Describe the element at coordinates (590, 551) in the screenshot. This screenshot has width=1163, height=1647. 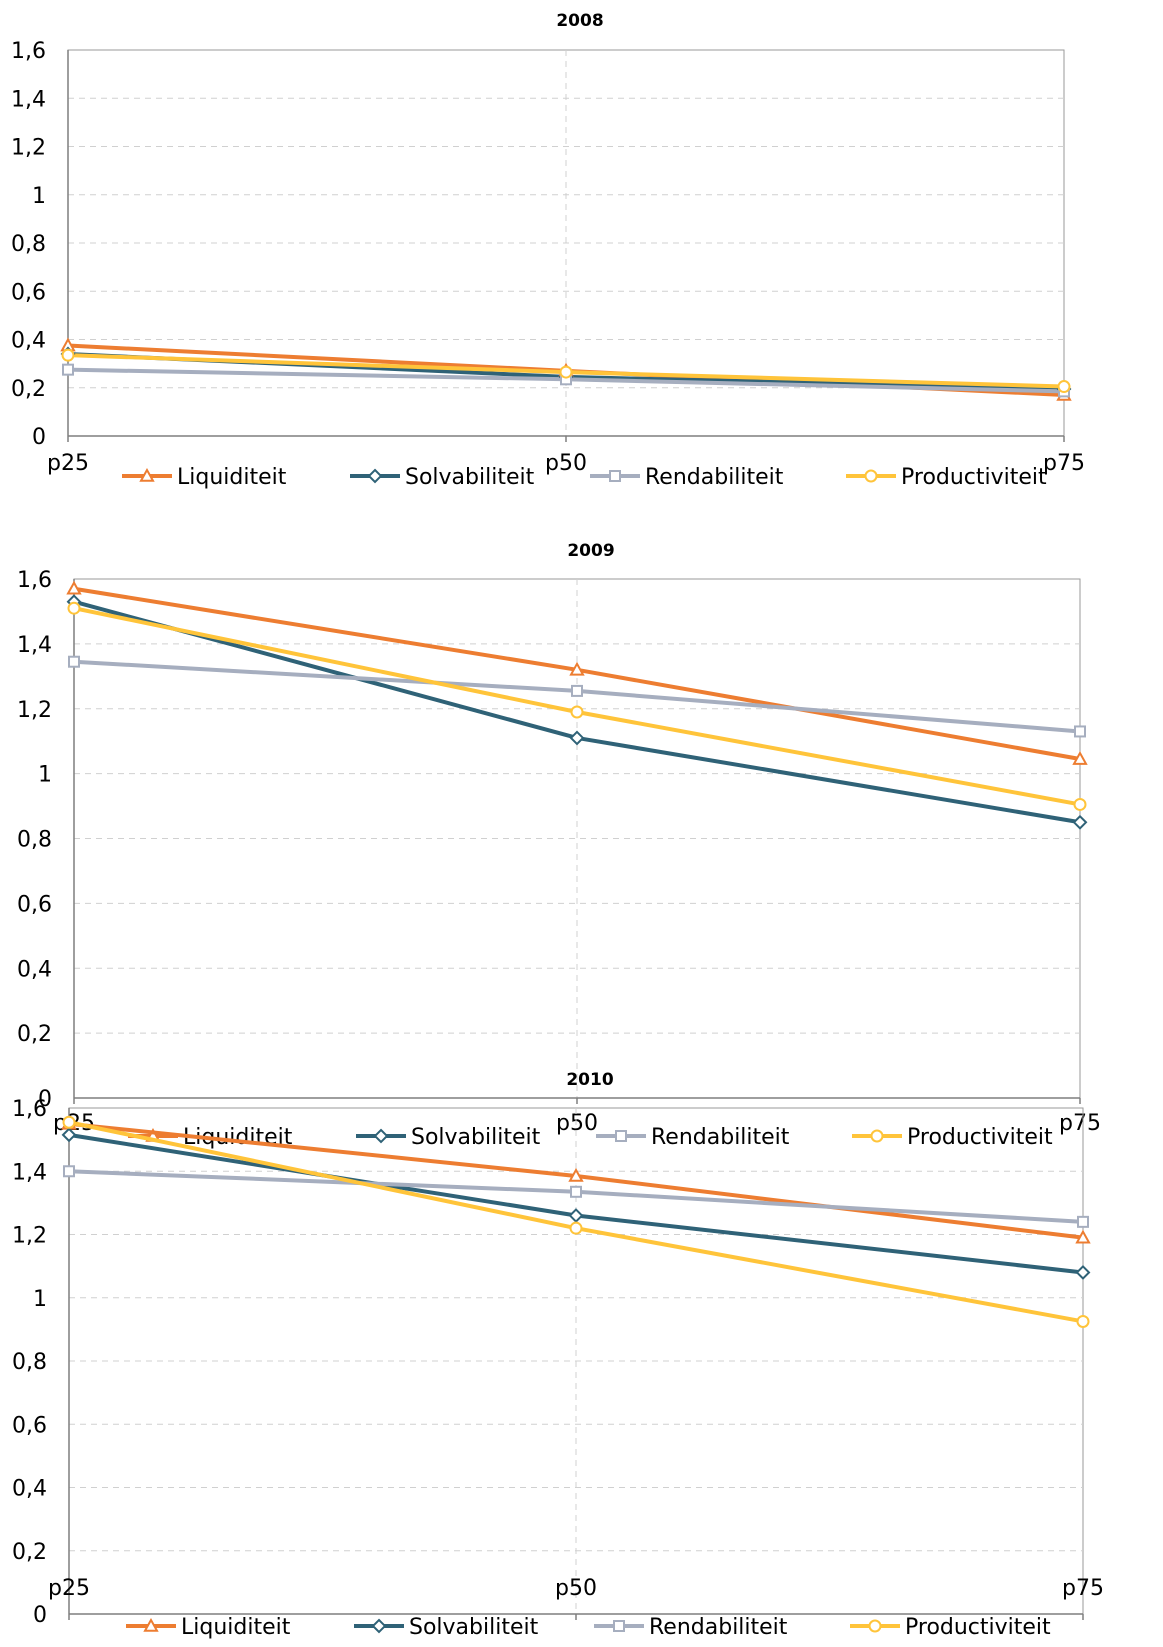
I see `chart-title: 2009` at that location.